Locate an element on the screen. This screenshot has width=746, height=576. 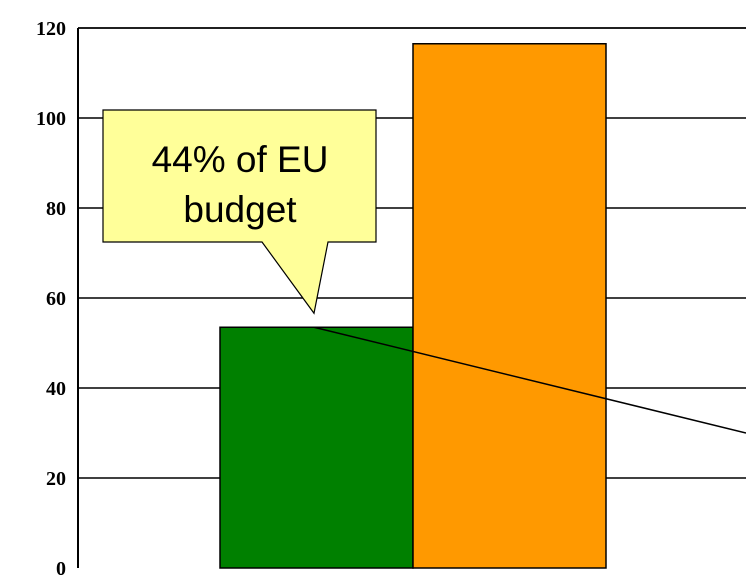
y-tick-label: 120 is located at coordinates (51, 29).